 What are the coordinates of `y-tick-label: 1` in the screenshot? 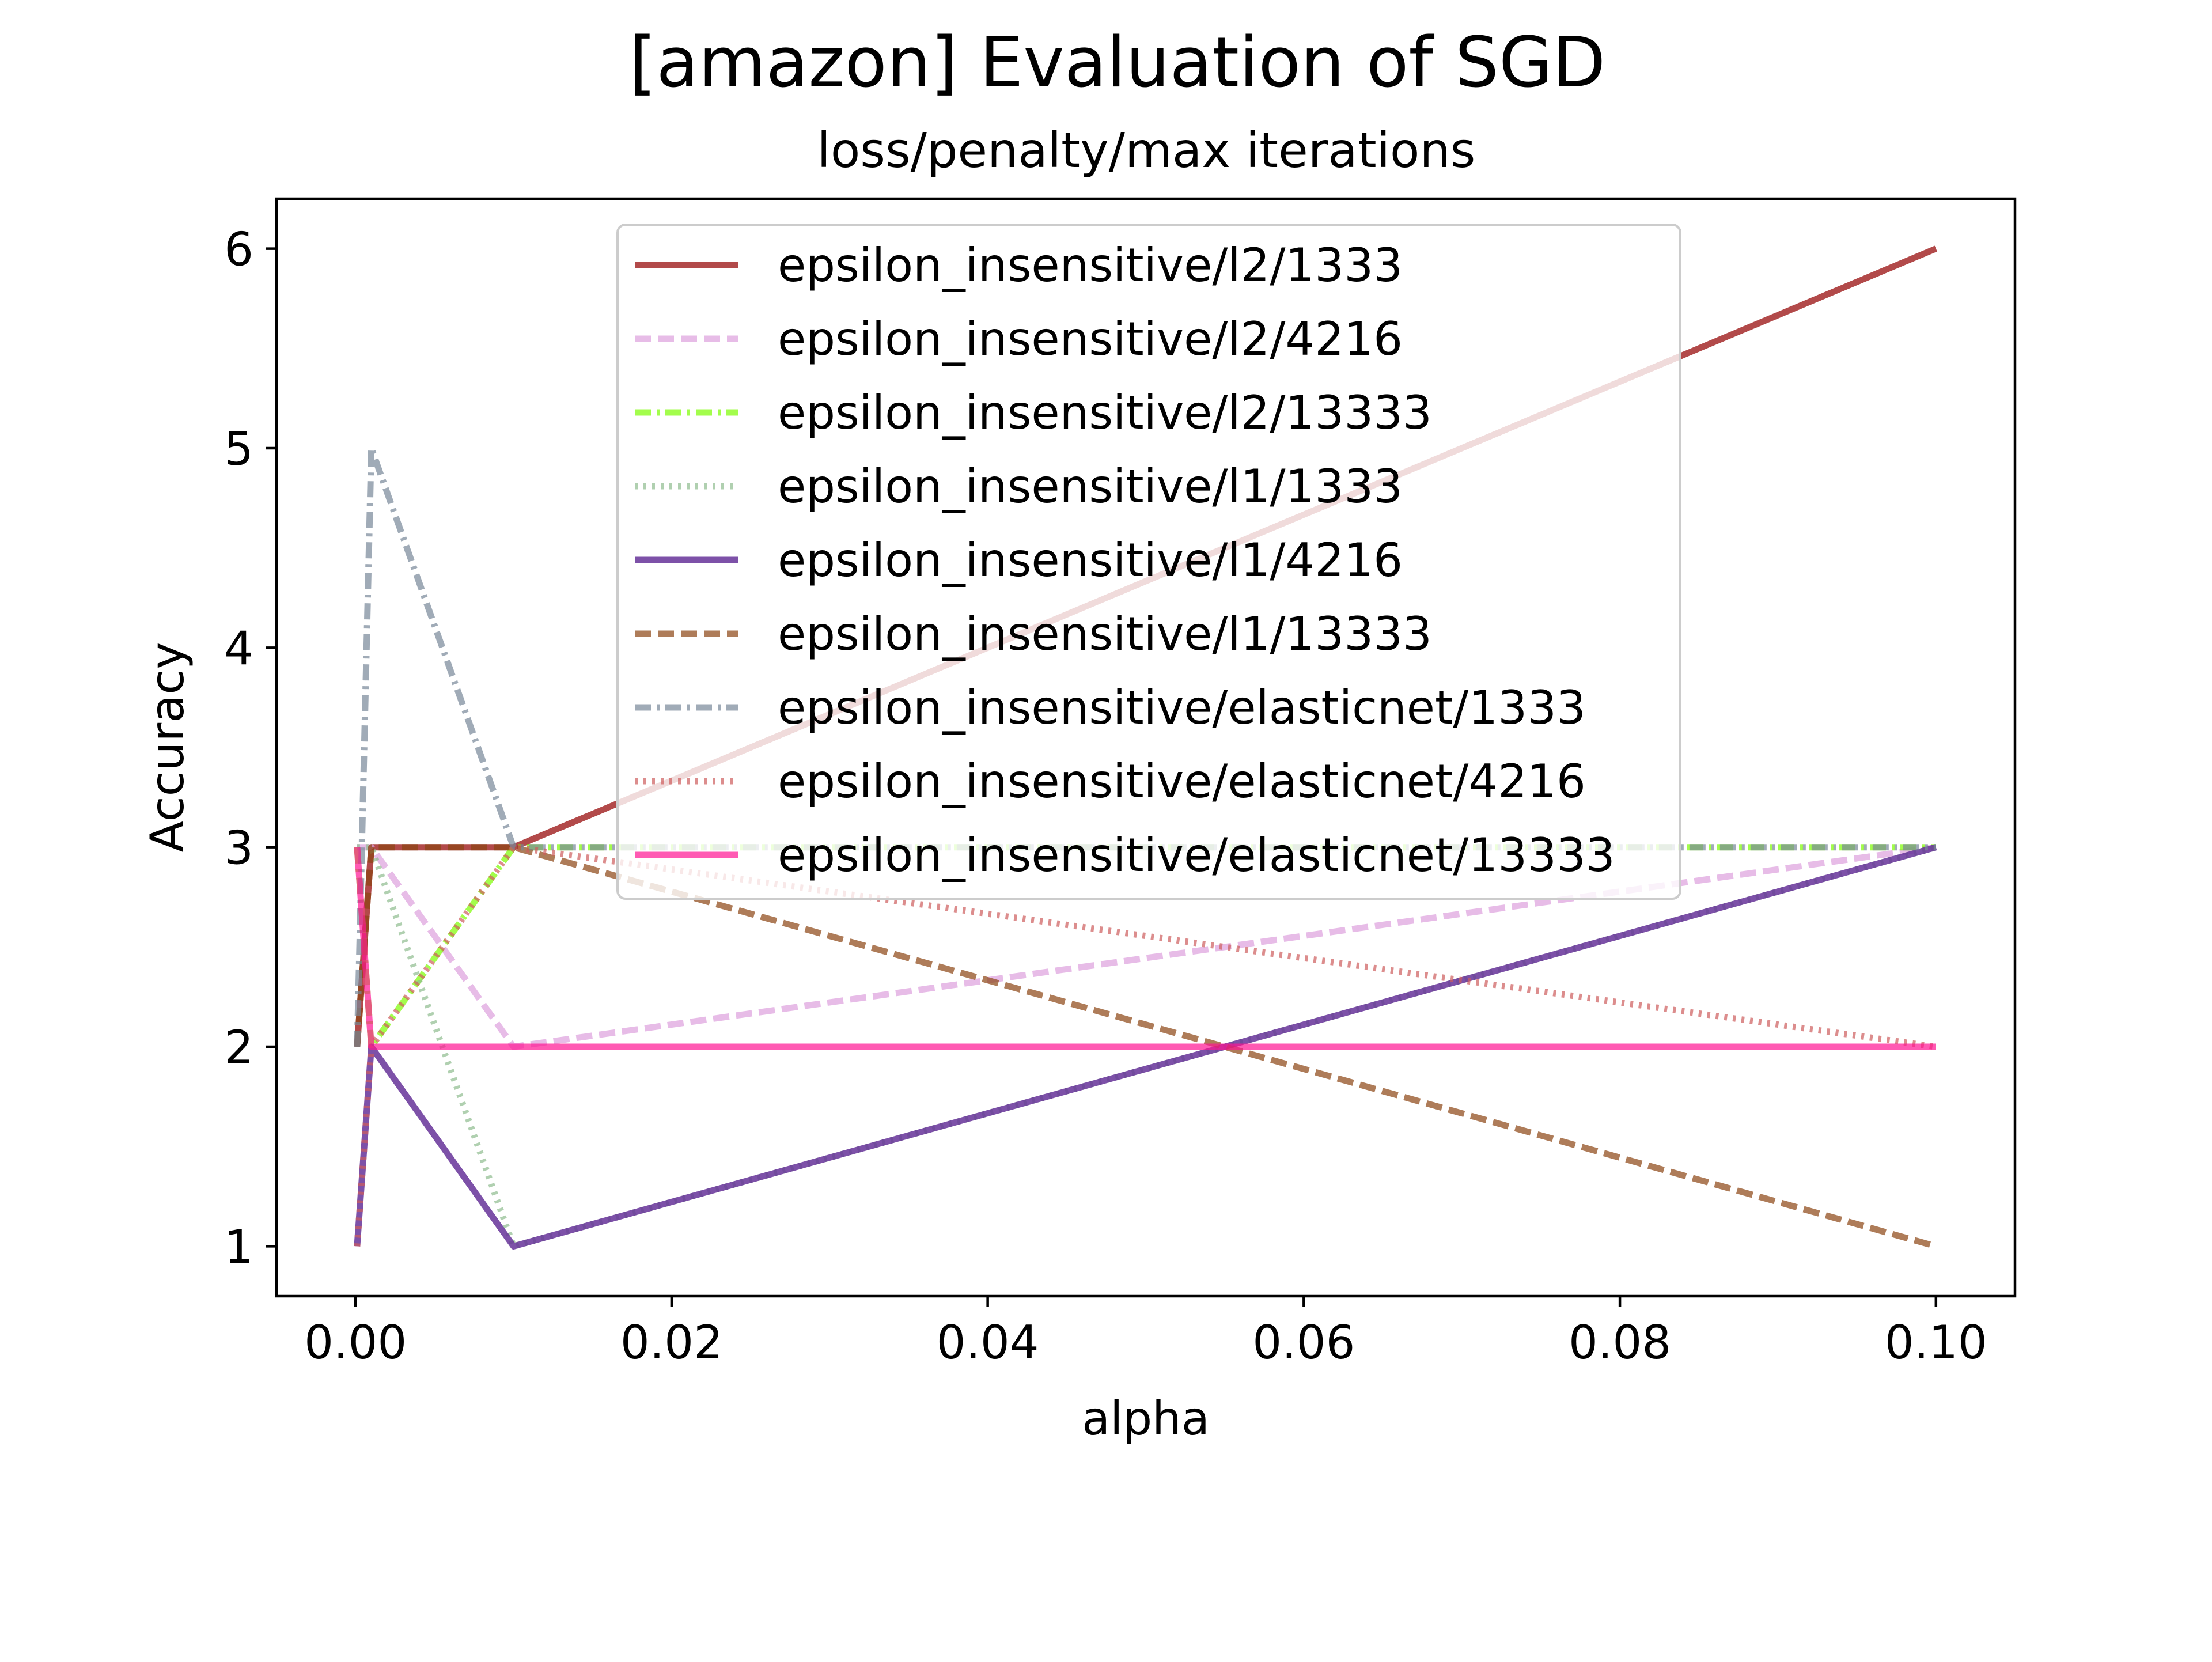 It's located at (238, 1247).